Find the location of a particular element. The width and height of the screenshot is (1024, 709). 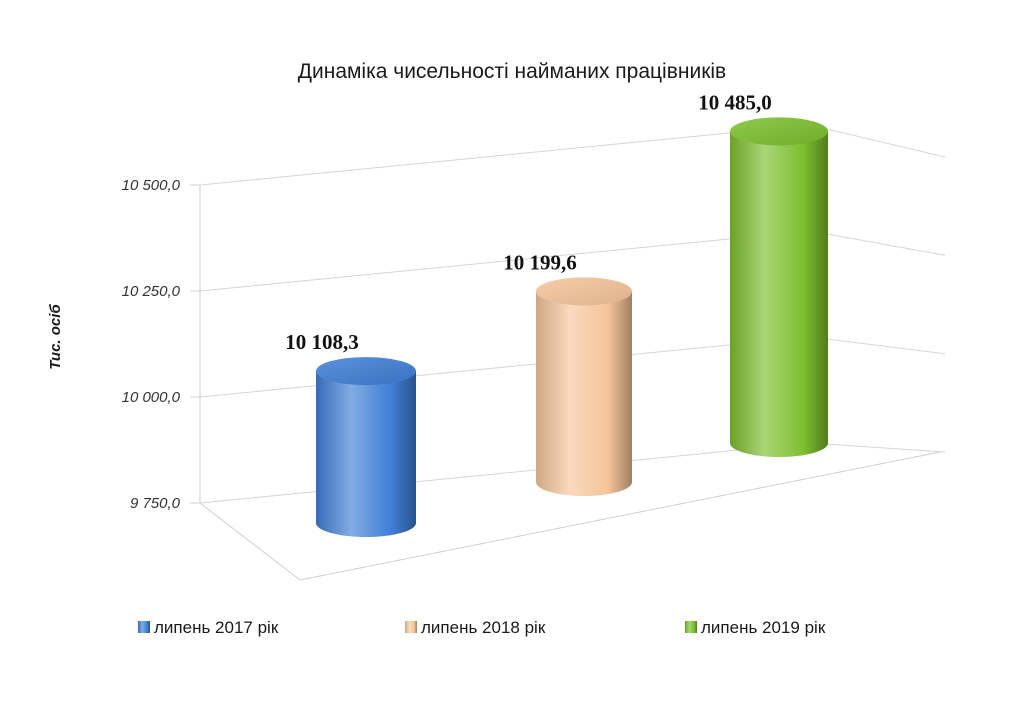

legend-label: липень 2017 рік is located at coordinates (216, 627).